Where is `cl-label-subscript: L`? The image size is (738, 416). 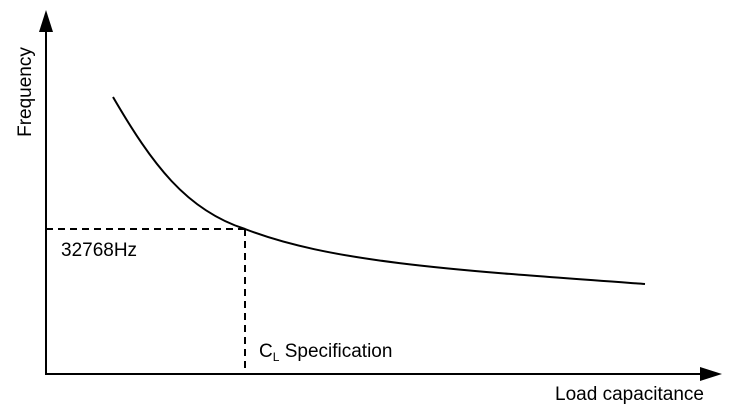 cl-label-subscript: L is located at coordinates (276, 357).